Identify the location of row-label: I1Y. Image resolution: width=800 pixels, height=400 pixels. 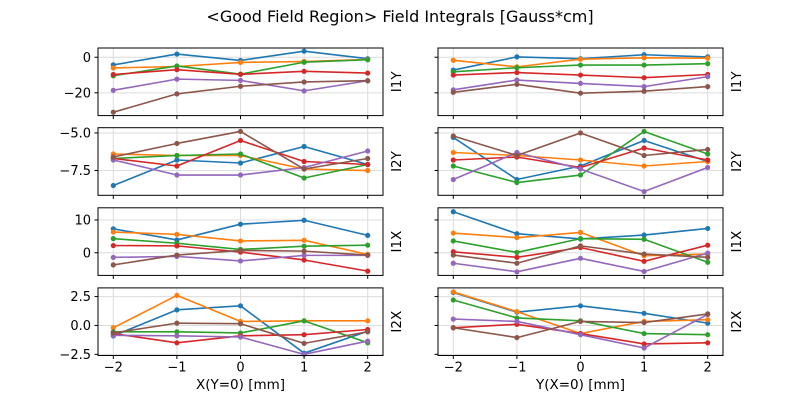
(397, 82).